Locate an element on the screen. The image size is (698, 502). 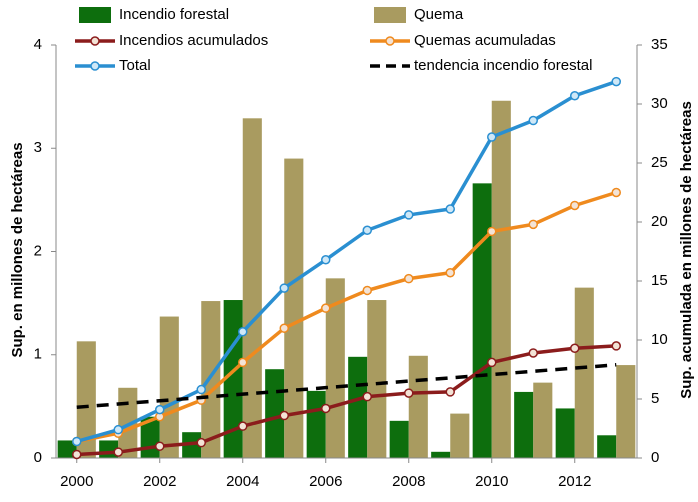
y-tick-label: 0 is located at coordinates (38, 457).